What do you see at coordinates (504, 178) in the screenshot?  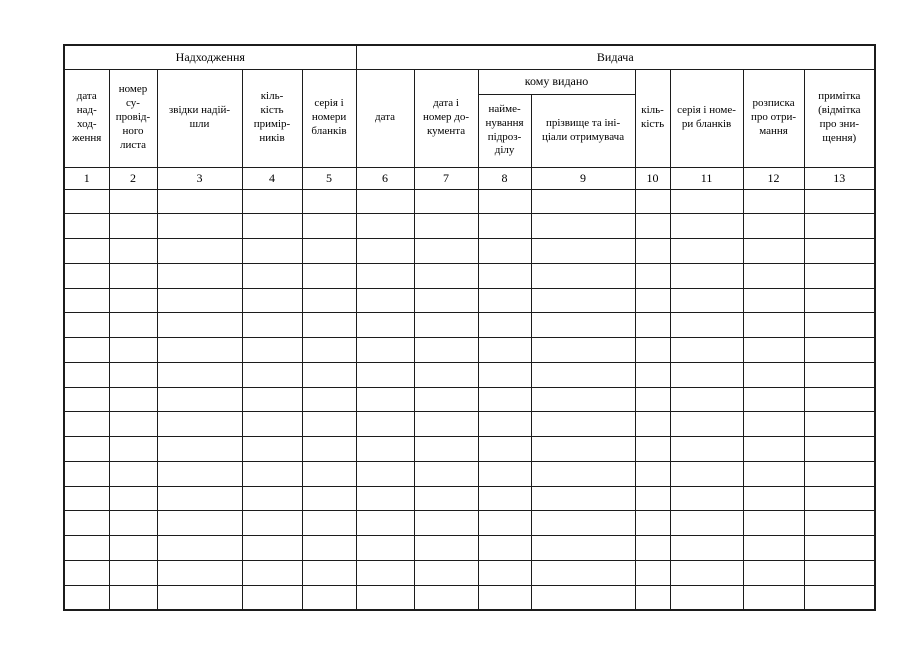 I see `column-number-8: 8` at bounding box center [504, 178].